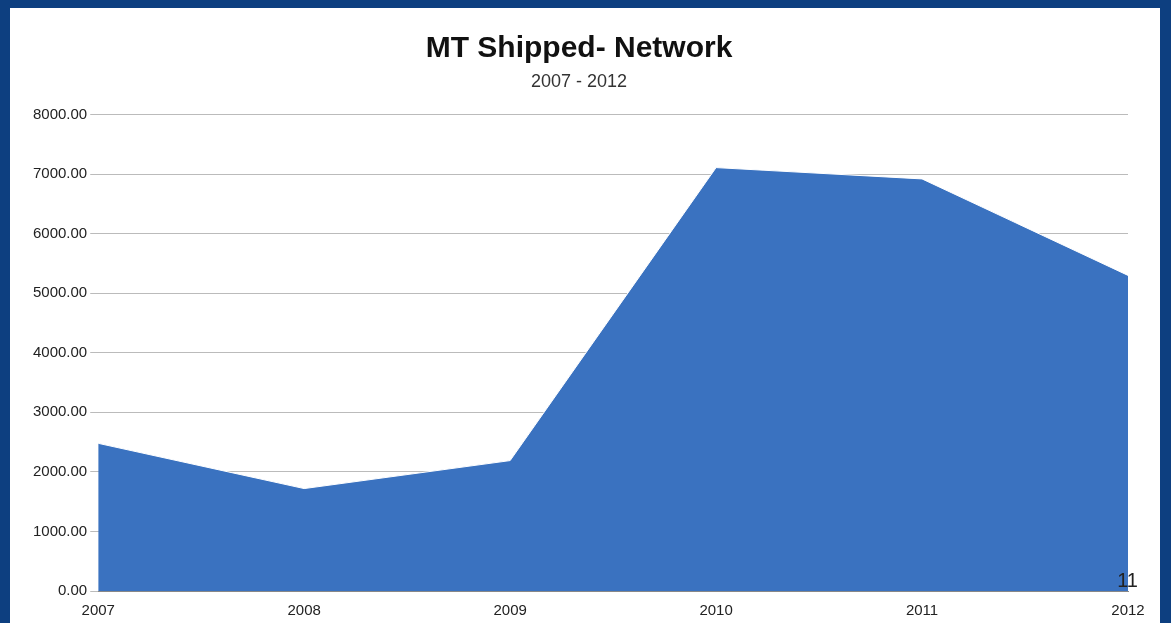 The width and height of the screenshot is (1171, 623). Describe the element at coordinates (60, 292) in the screenshot. I see `y-tick-label: 5000.00` at that location.